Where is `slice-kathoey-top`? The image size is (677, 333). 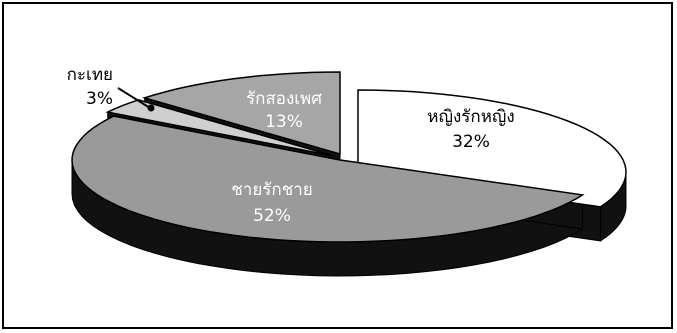
slice-kathoey-top is located at coordinates (220, 128).